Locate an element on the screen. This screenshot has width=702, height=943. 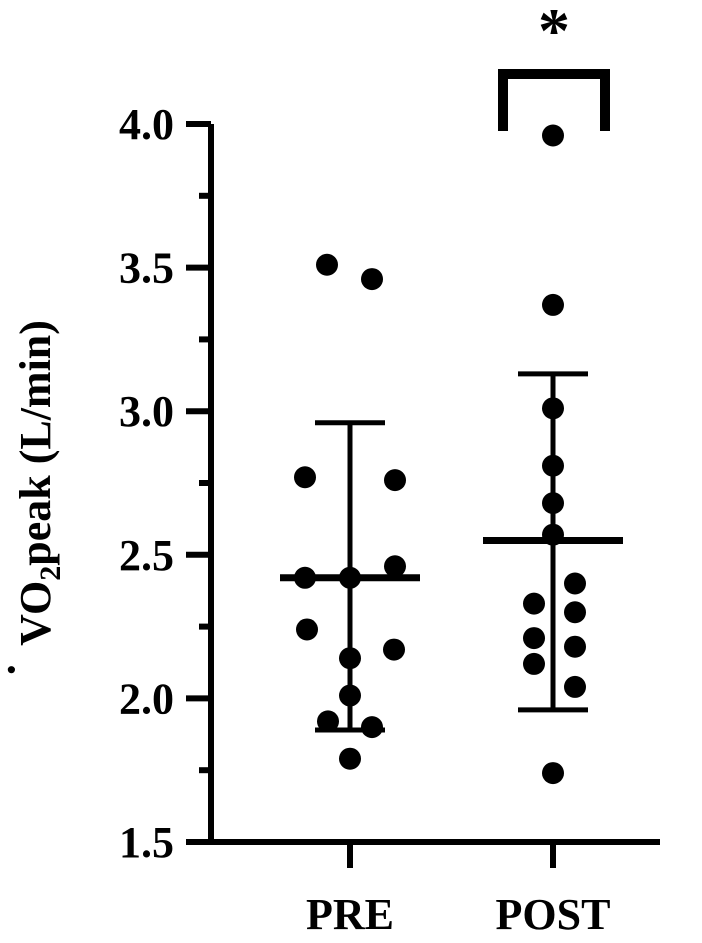
y-title-rest: peak (L/min) is located at coordinates (35, 443).